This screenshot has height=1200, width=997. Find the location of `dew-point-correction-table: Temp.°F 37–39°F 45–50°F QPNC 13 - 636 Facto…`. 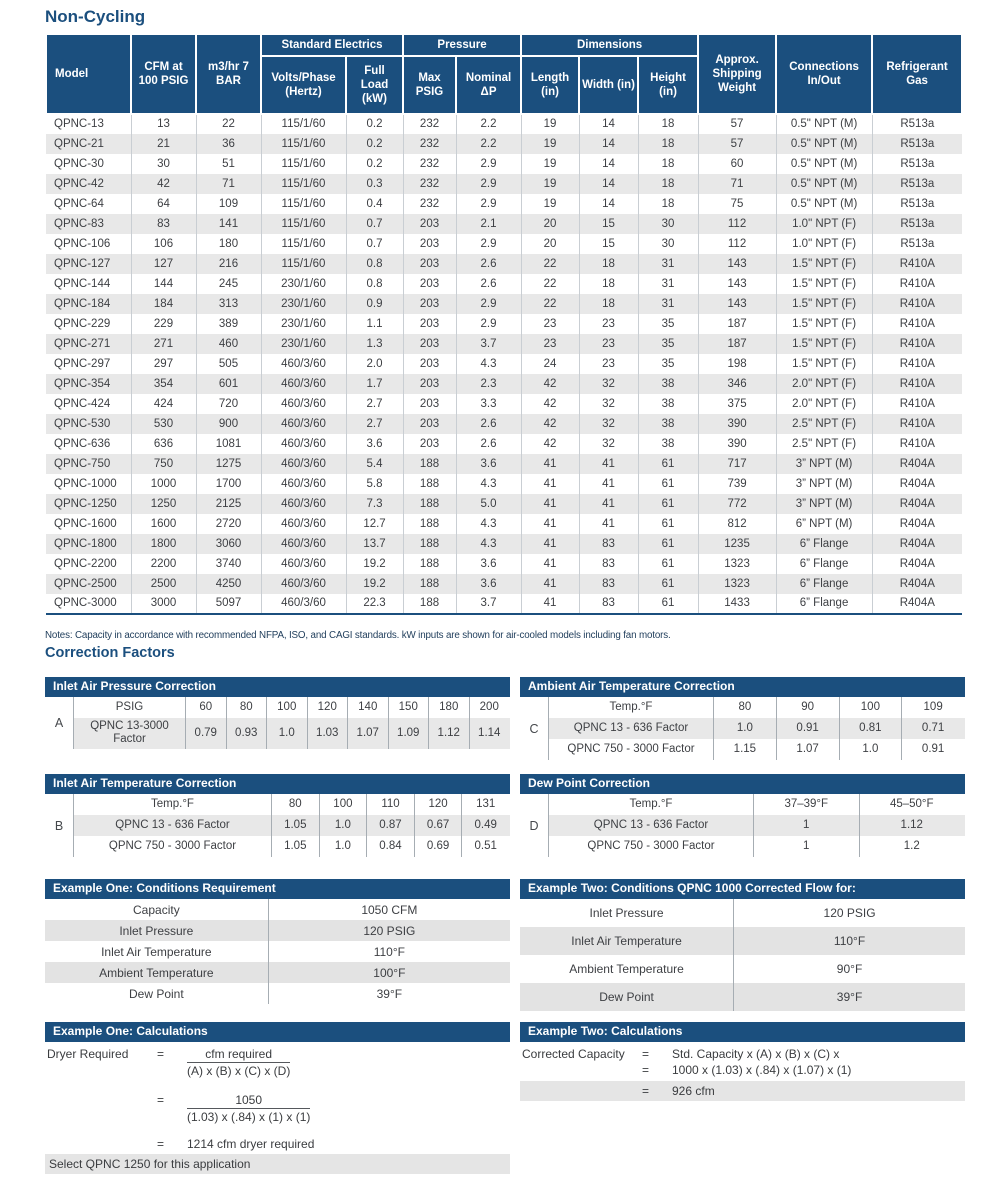

dew-point-correction-table: Temp.°F 37–39°F 45–50°F QPNC 13 - 636 Facto… is located at coordinates (756, 826).